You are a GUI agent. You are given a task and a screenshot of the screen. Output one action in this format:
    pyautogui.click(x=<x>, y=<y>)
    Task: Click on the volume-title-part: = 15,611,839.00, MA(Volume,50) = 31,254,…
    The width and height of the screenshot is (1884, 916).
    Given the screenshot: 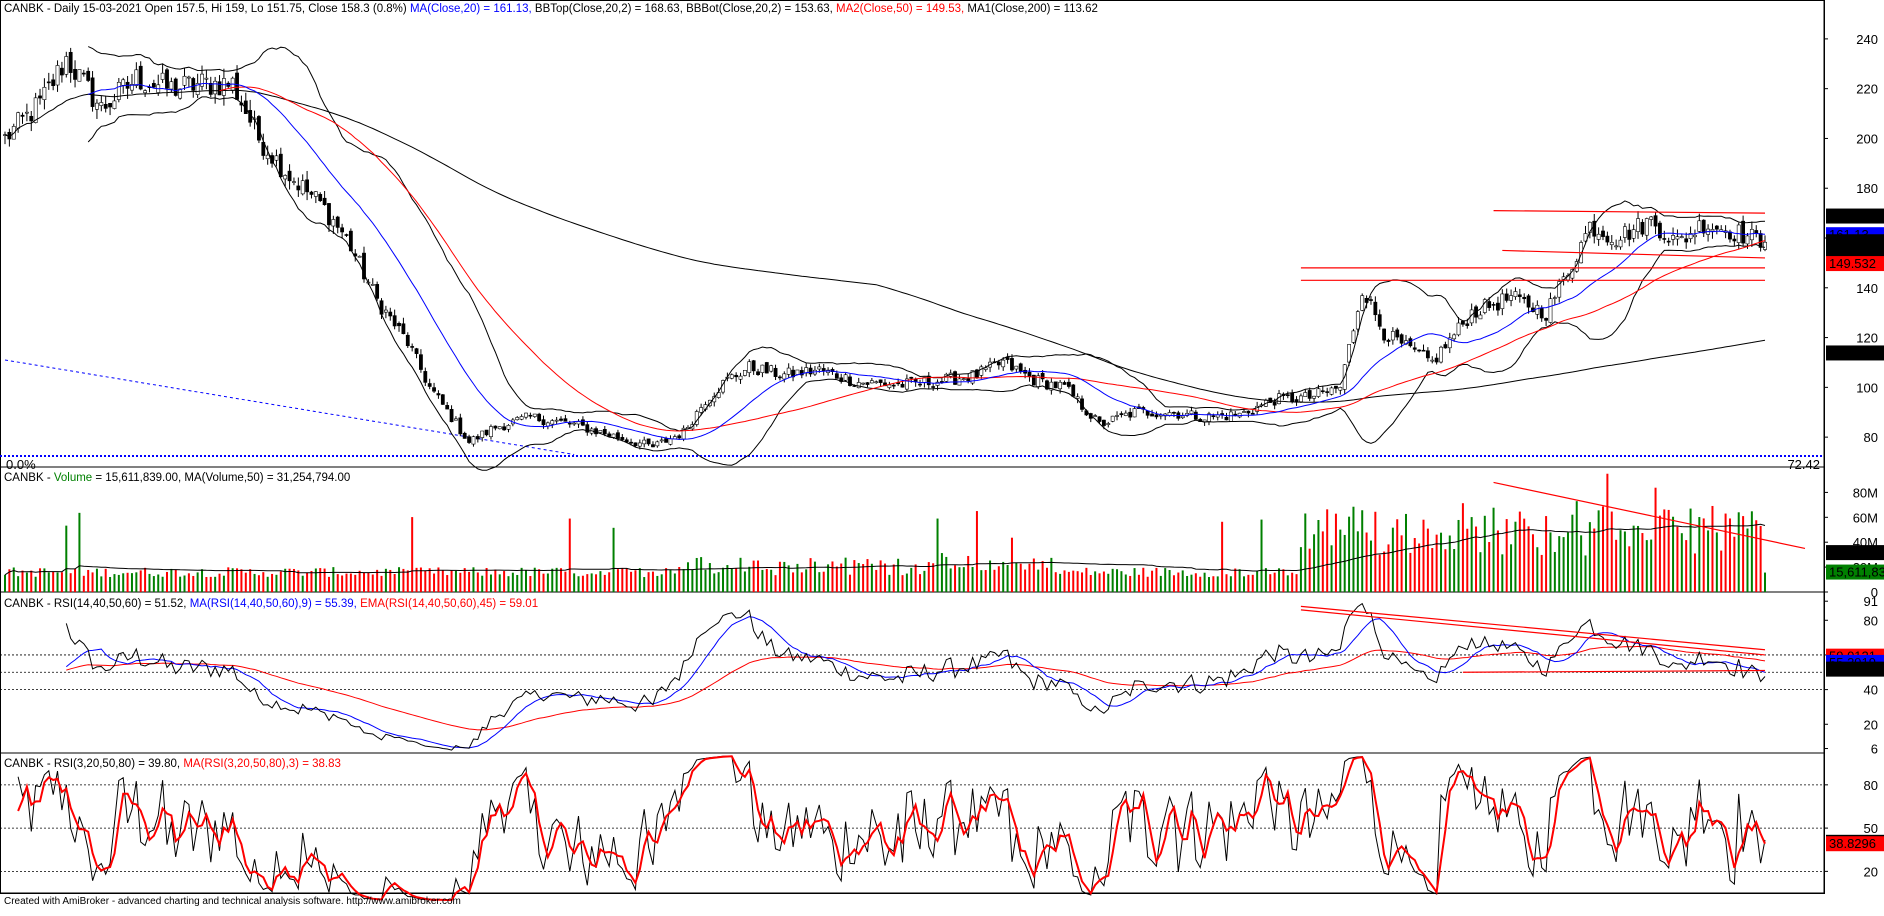 What is the action you would take?
    pyautogui.click(x=221, y=478)
    